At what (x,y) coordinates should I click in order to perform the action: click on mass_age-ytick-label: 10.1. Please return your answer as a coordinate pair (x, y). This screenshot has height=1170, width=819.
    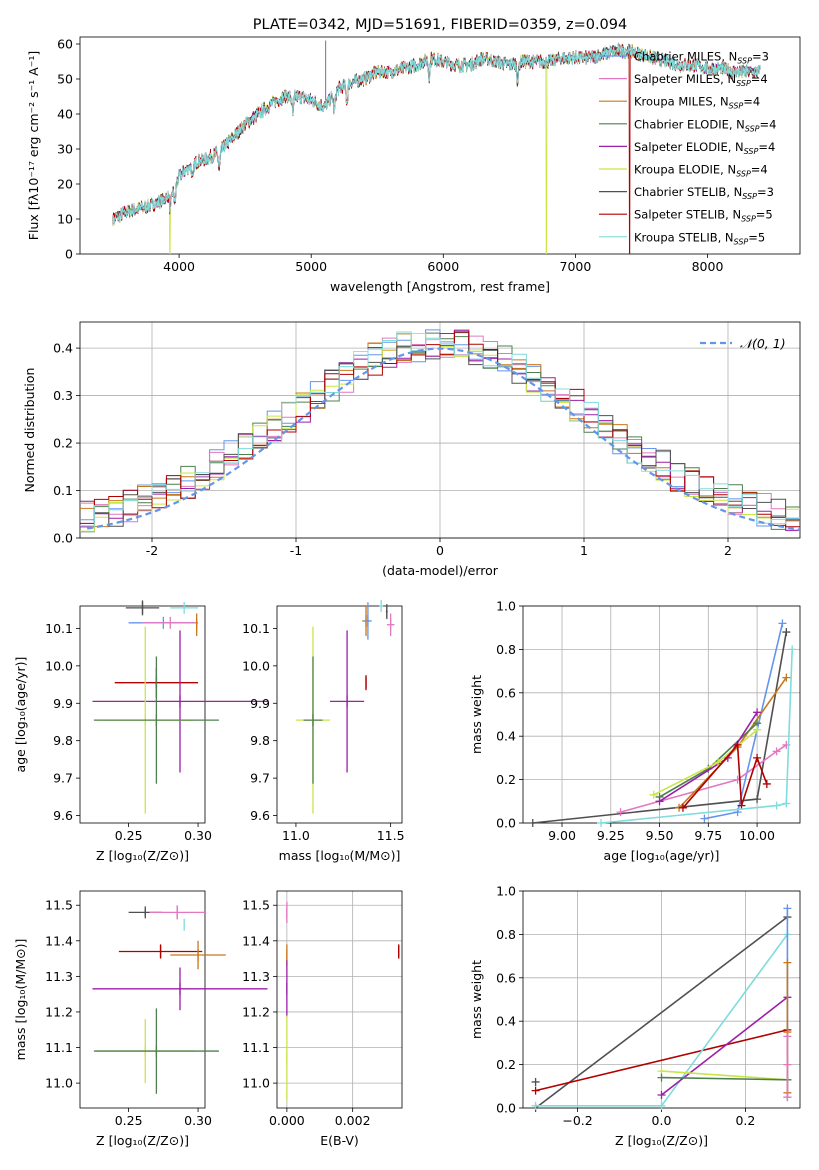
    Looking at the image, I should click on (256, 628).